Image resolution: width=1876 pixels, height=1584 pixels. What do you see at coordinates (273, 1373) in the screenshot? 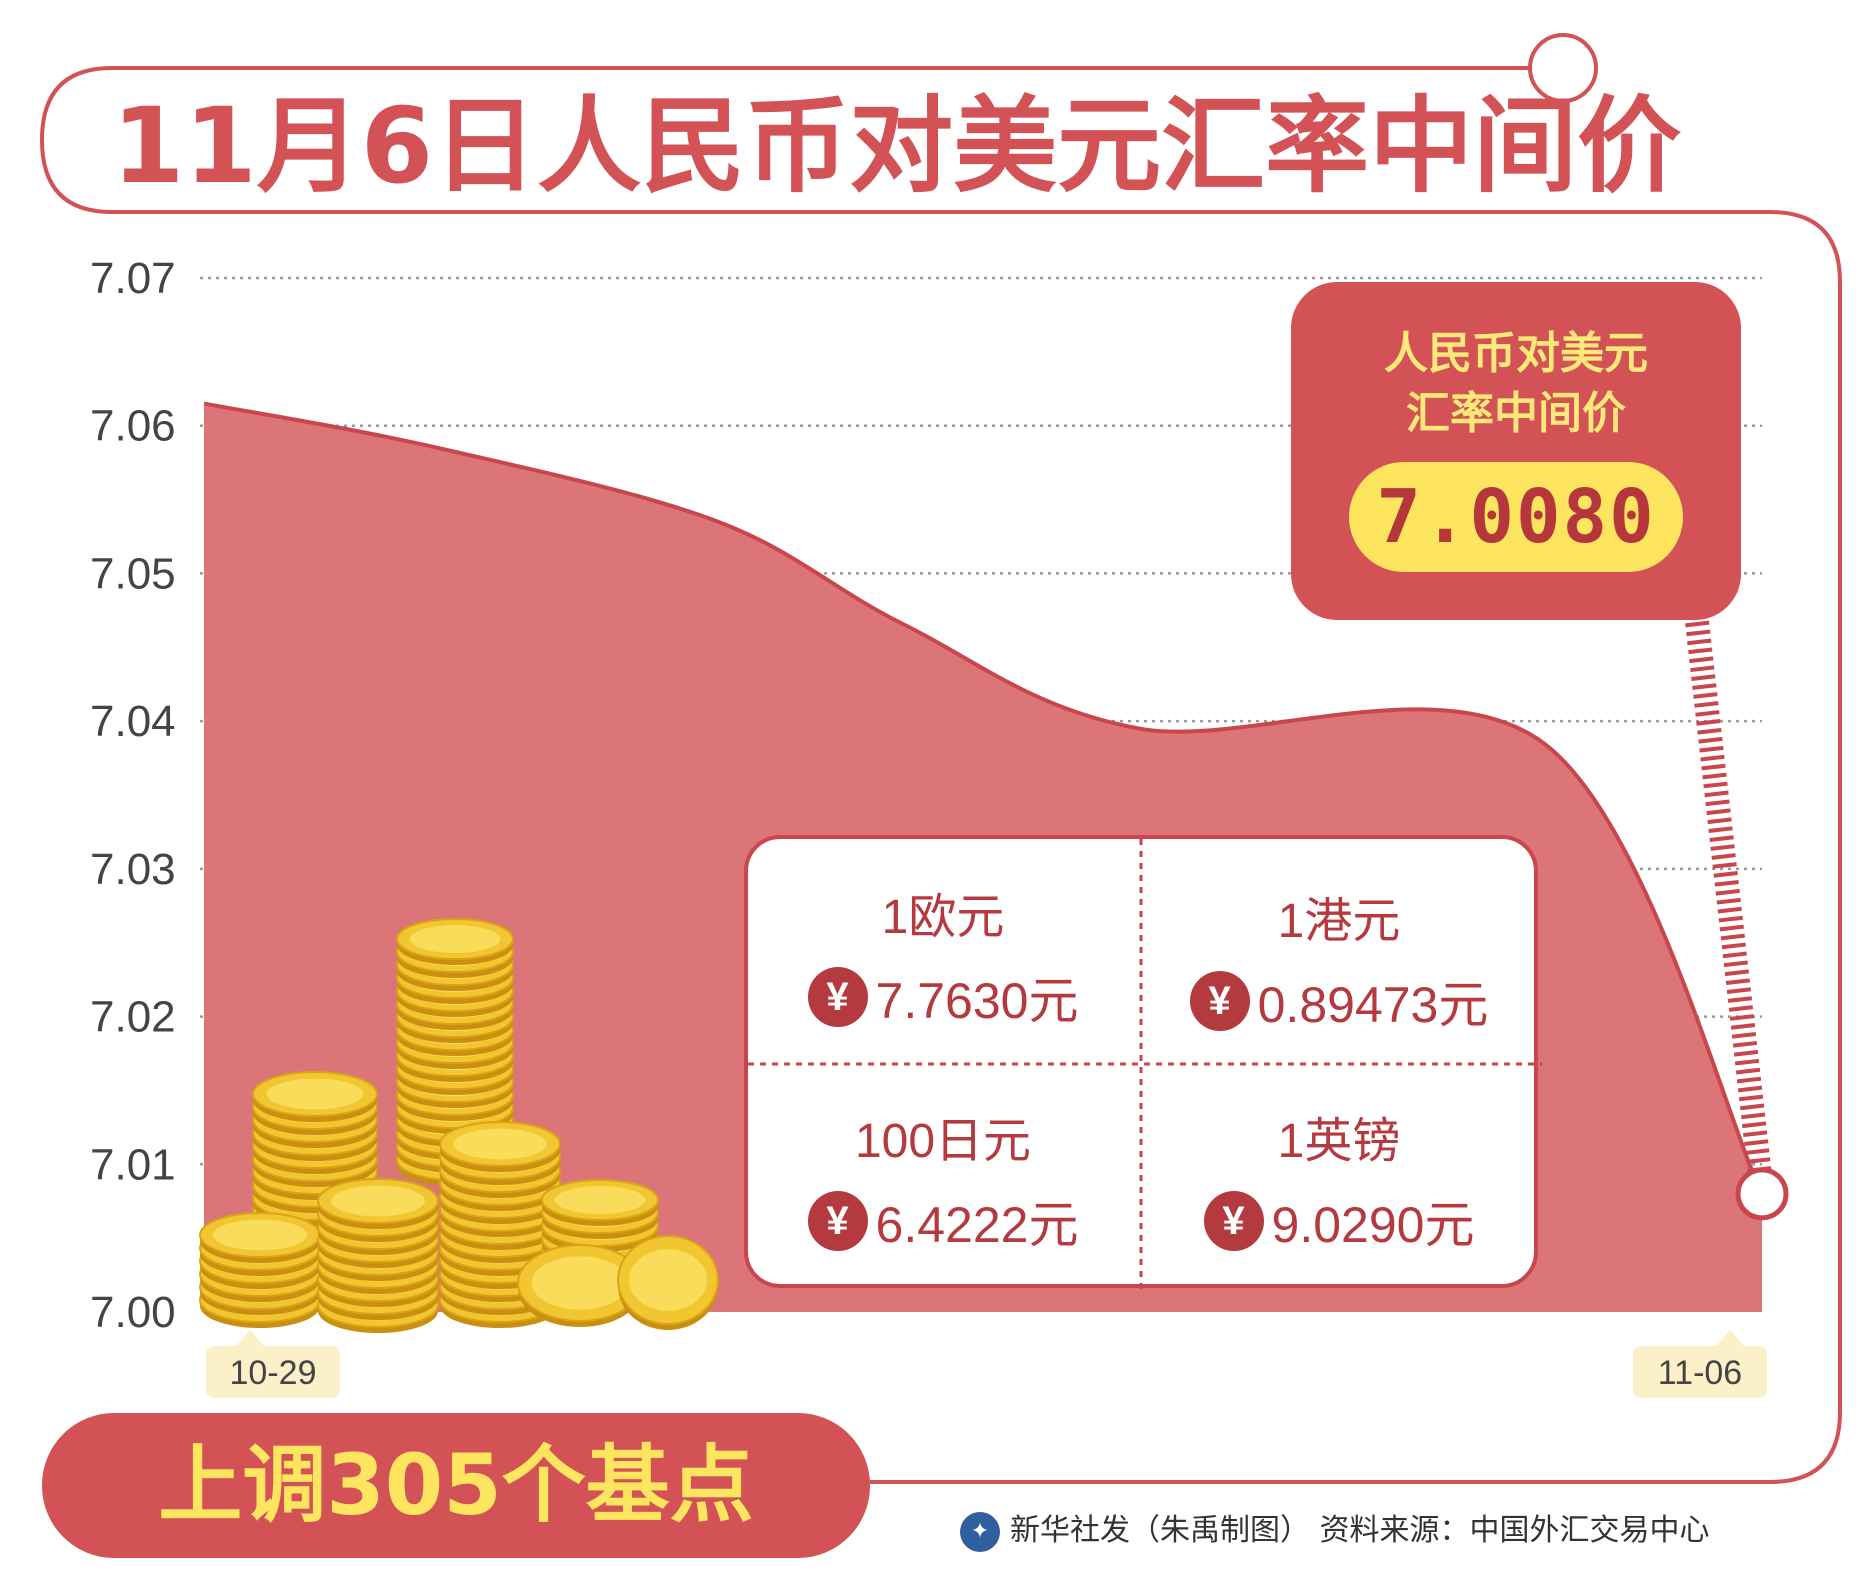
I see `x-tick-label: 10-29` at bounding box center [273, 1373].